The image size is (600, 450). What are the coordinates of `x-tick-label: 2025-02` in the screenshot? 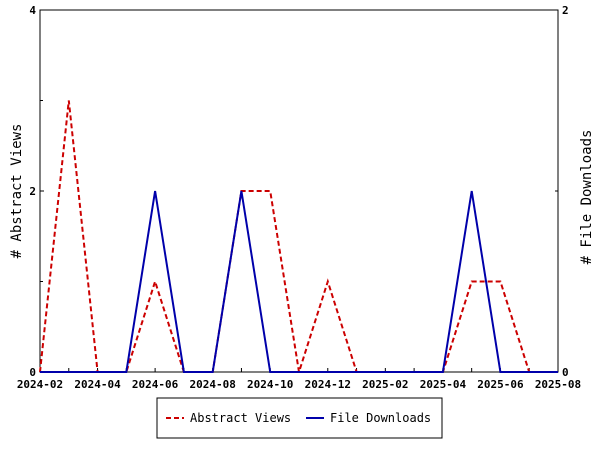 It's located at (385, 384).